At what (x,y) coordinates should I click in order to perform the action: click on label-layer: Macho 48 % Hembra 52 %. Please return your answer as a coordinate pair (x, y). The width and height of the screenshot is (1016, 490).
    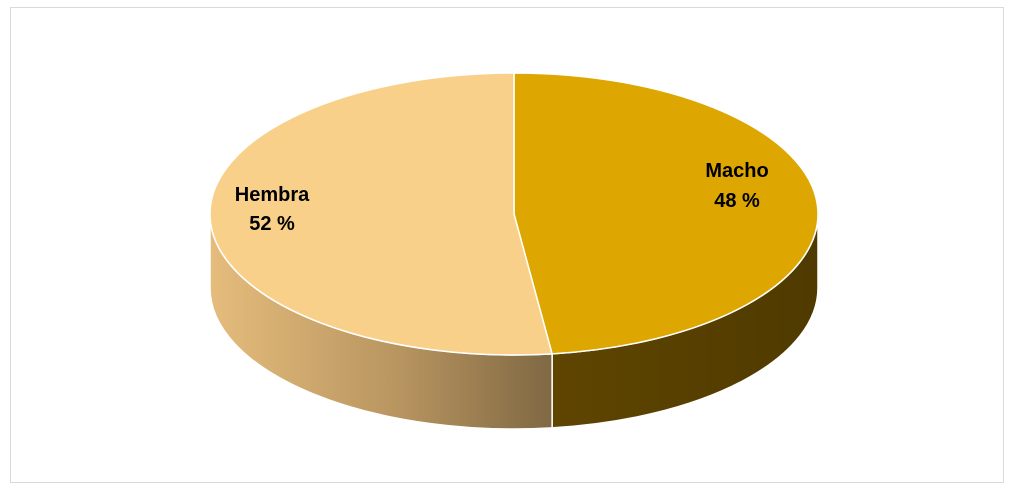
    Looking at the image, I should click on (502, 197).